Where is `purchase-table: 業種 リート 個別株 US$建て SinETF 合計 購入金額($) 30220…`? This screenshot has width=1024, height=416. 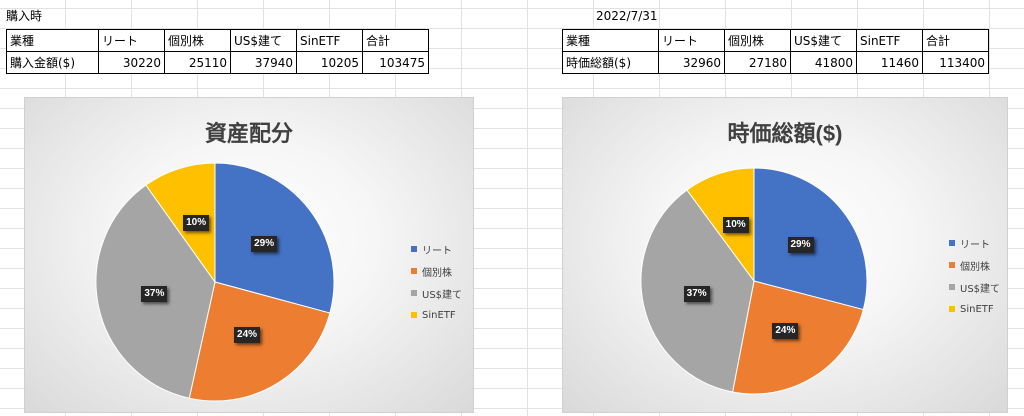 purchase-table: 業種 リート 個別株 US$建て SinETF 合計 購入金額($) 30220… is located at coordinates (217, 51).